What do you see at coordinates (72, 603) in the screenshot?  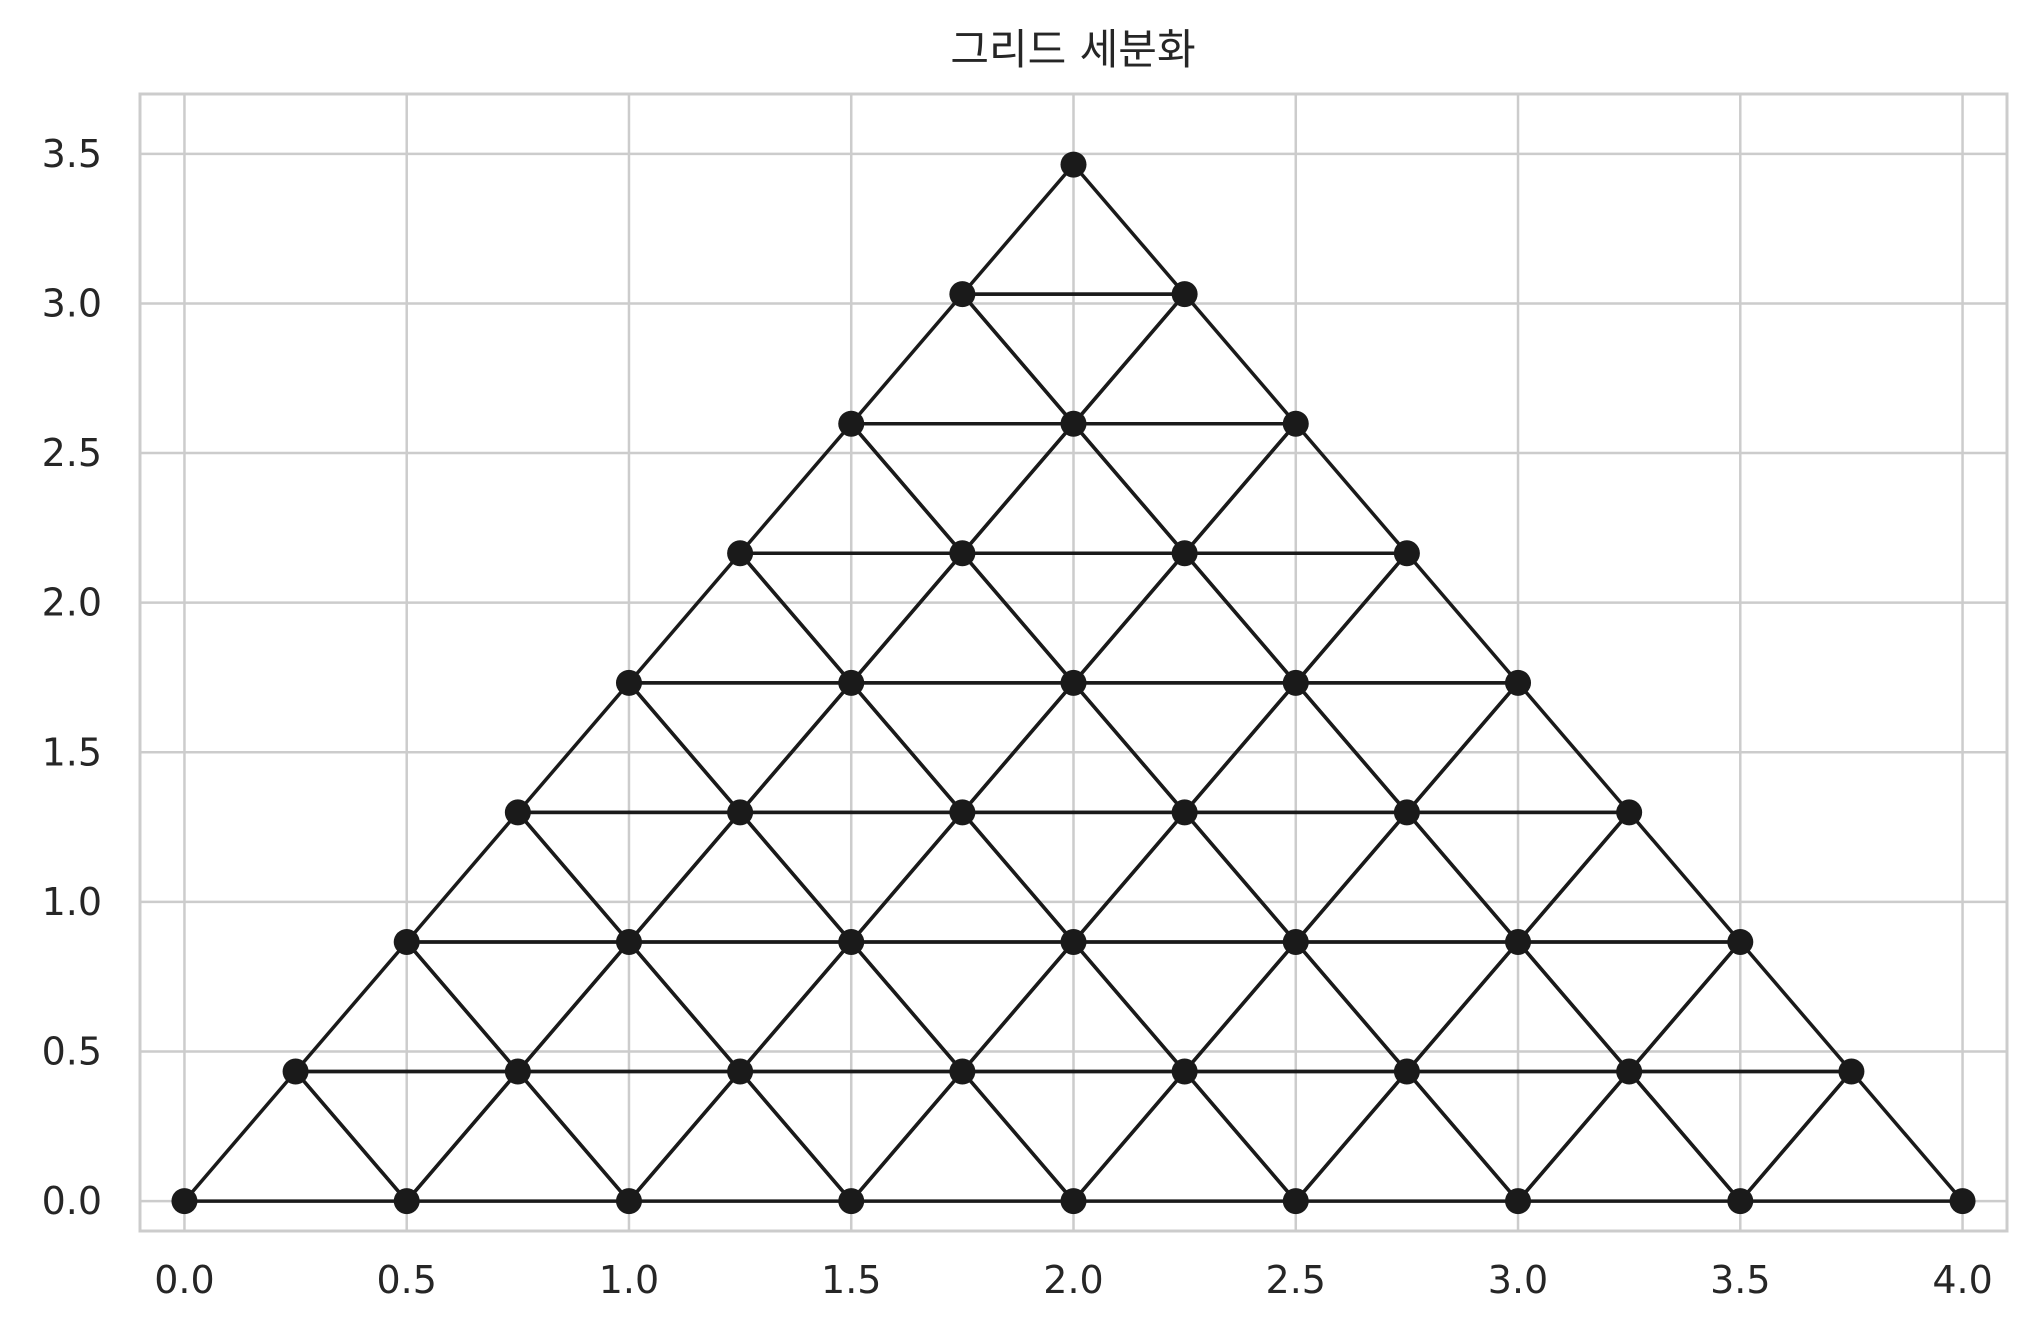 I see `y-tick-label: 2.0` at bounding box center [72, 603].